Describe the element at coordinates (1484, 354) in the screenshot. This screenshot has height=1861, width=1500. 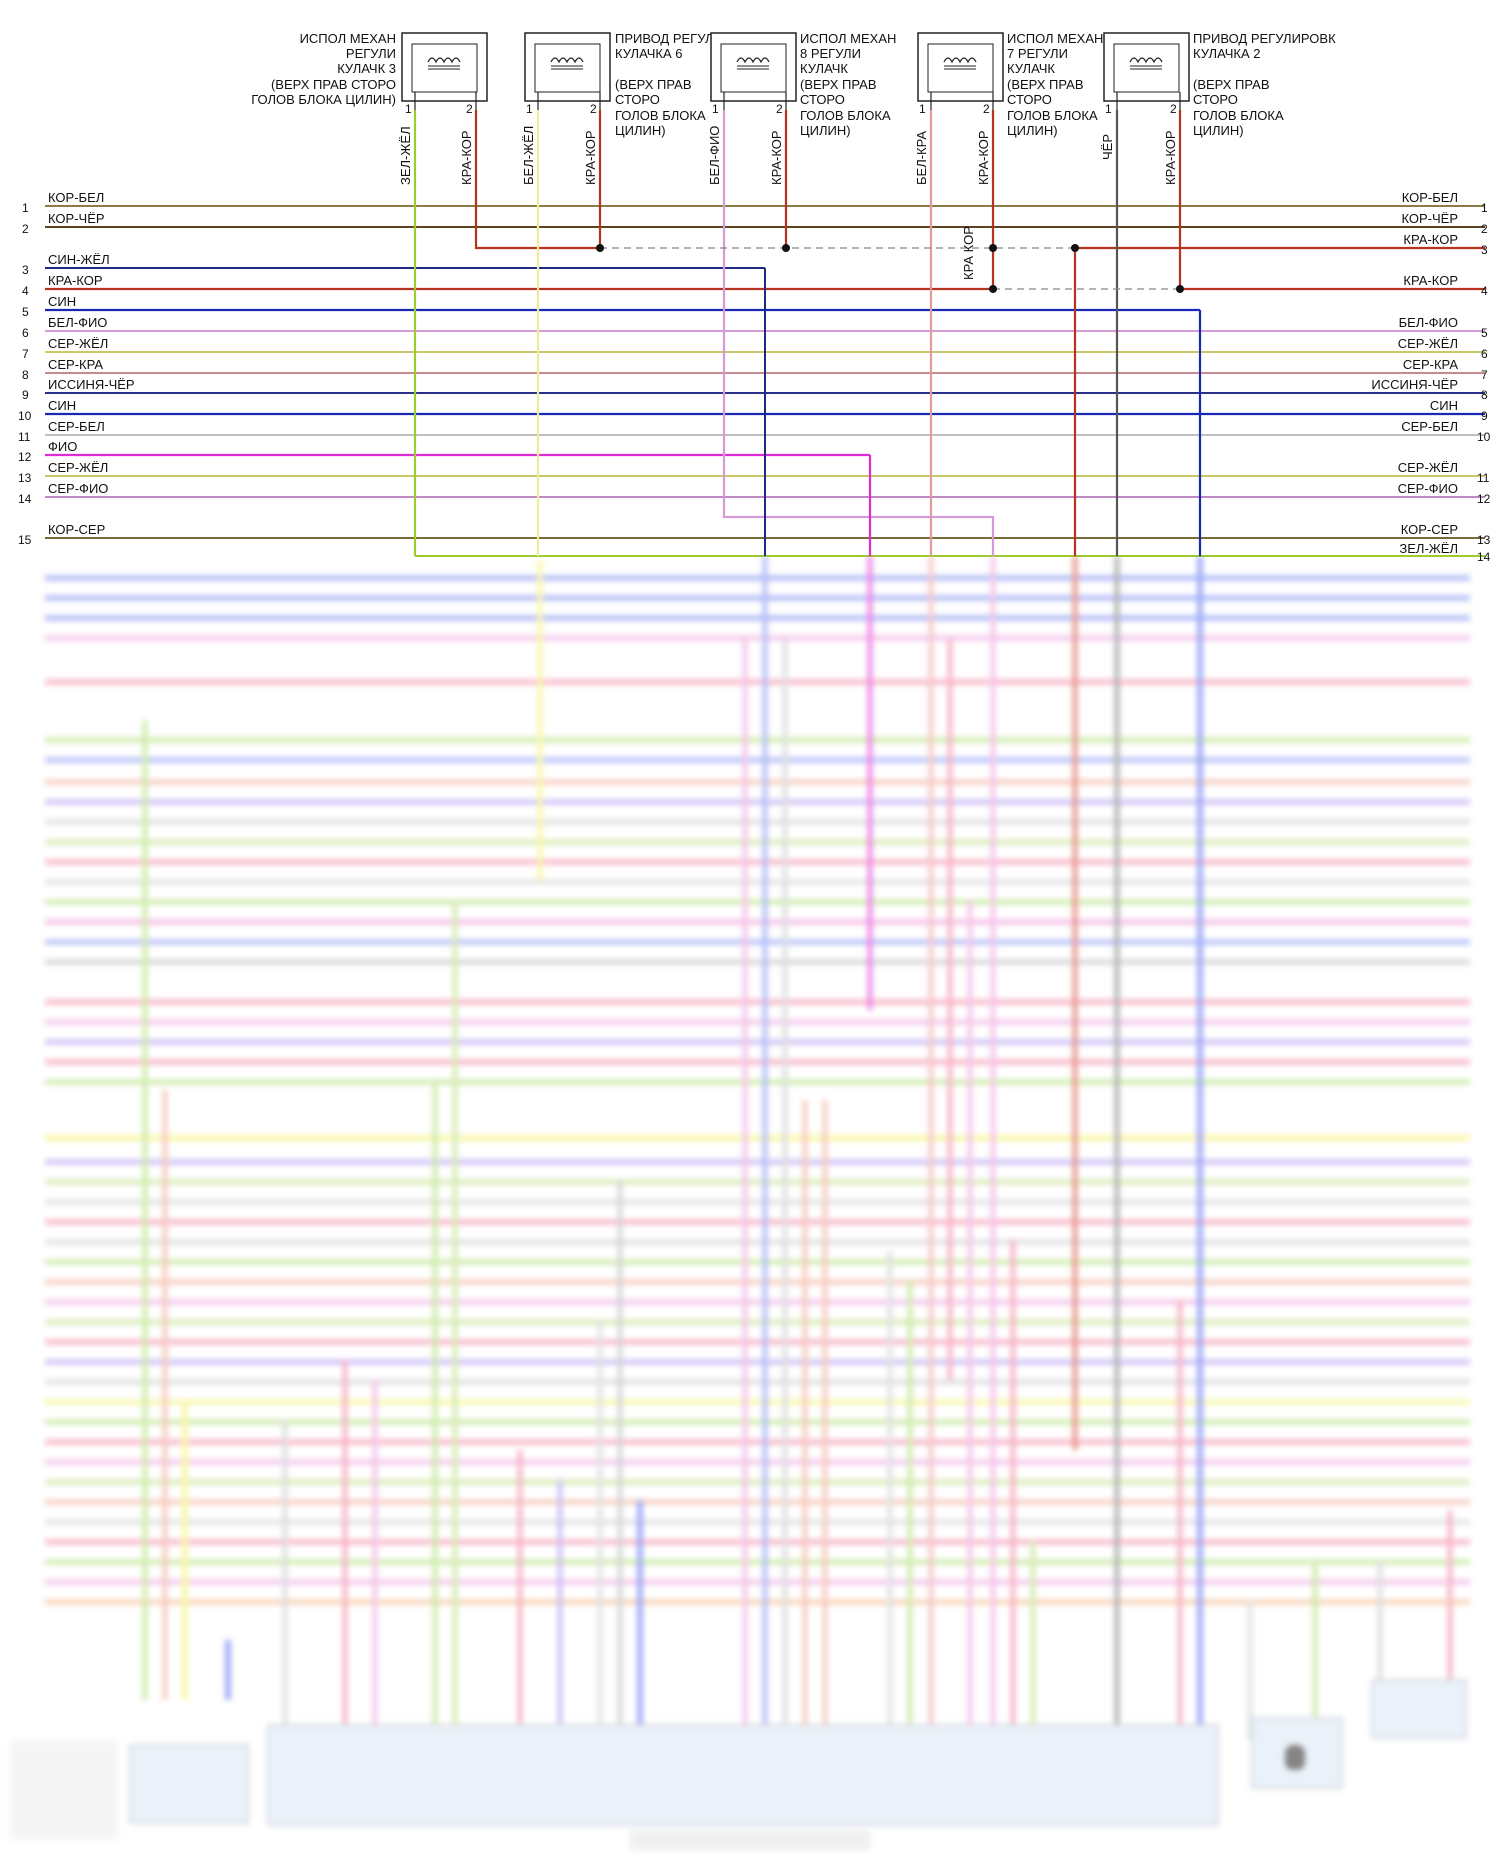
I see `wire-num: 6` at that location.